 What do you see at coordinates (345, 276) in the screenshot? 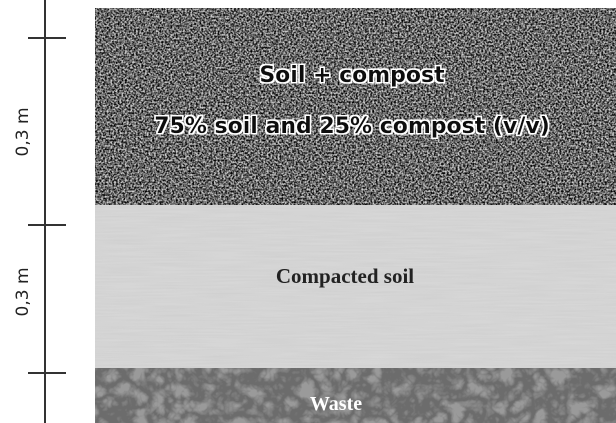
I see `layer-title: Compacted soil` at bounding box center [345, 276].